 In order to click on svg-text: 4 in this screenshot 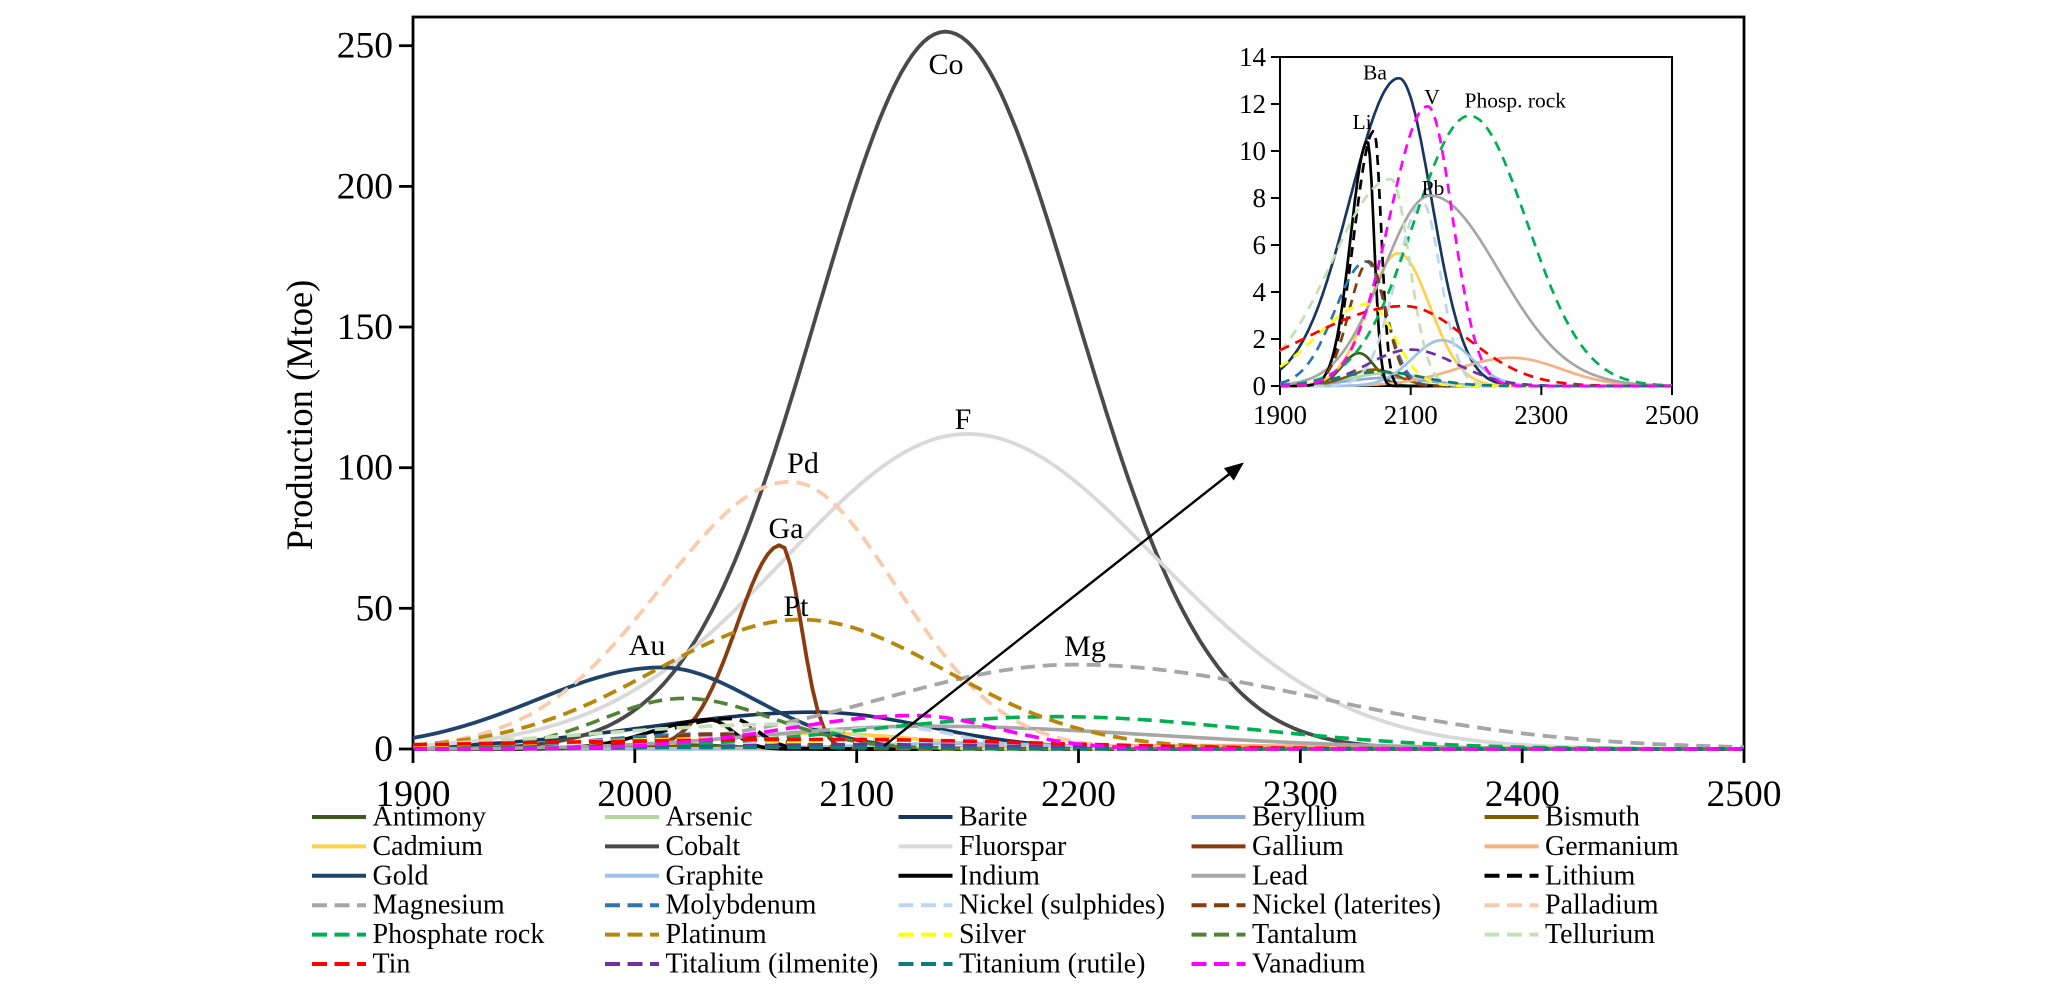, I will do `click(1260, 292)`.